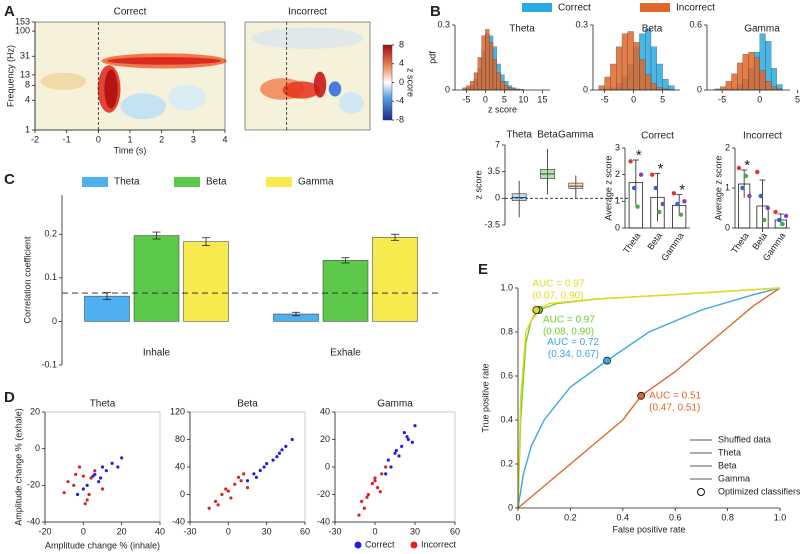 This screenshot has height=554, width=800. I want to click on y-tick-label: 1, so click(27, 129).